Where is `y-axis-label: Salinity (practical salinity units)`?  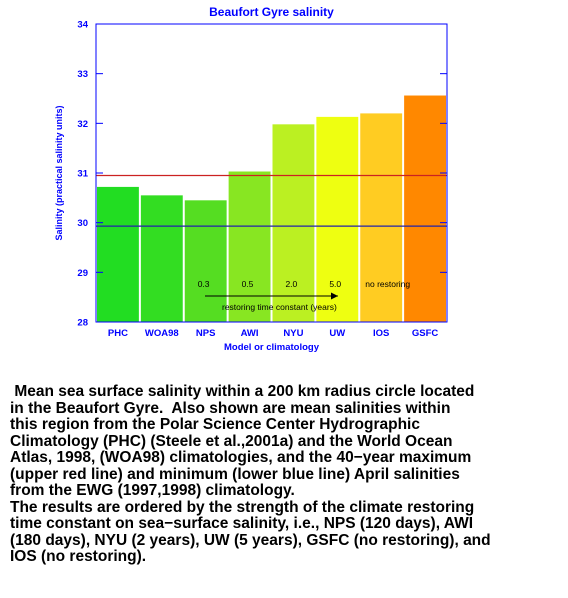 y-axis-label: Salinity (practical salinity units) is located at coordinates (59, 172).